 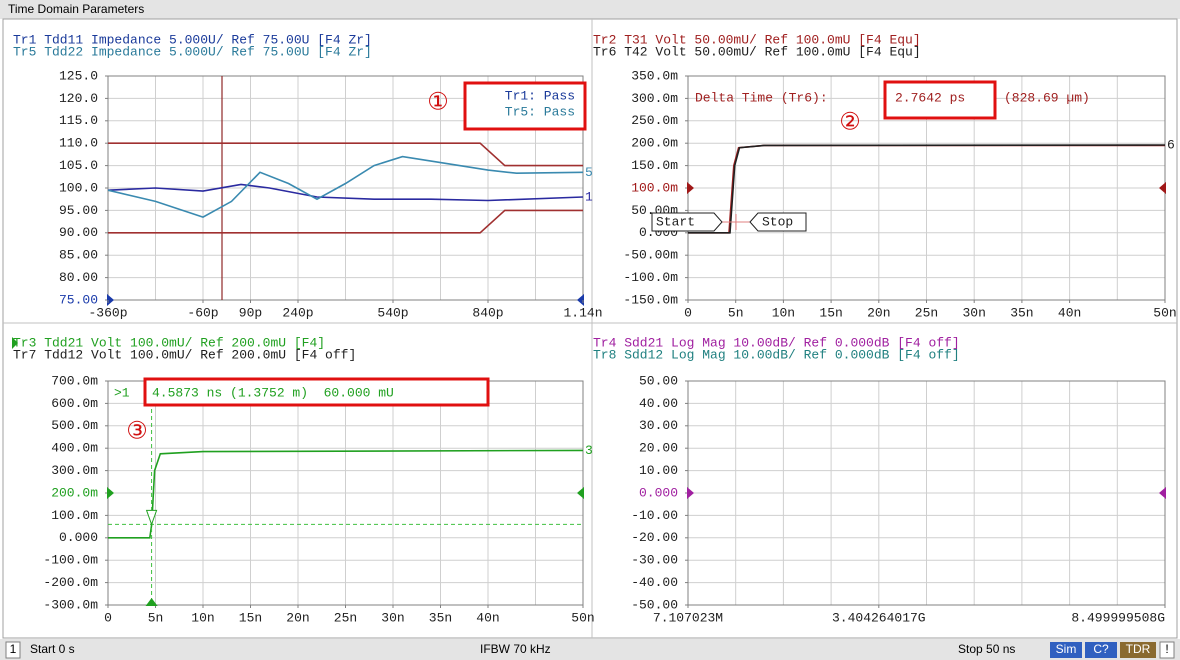 I want to click on y-tick-label: 105.0, so click(x=78, y=165).